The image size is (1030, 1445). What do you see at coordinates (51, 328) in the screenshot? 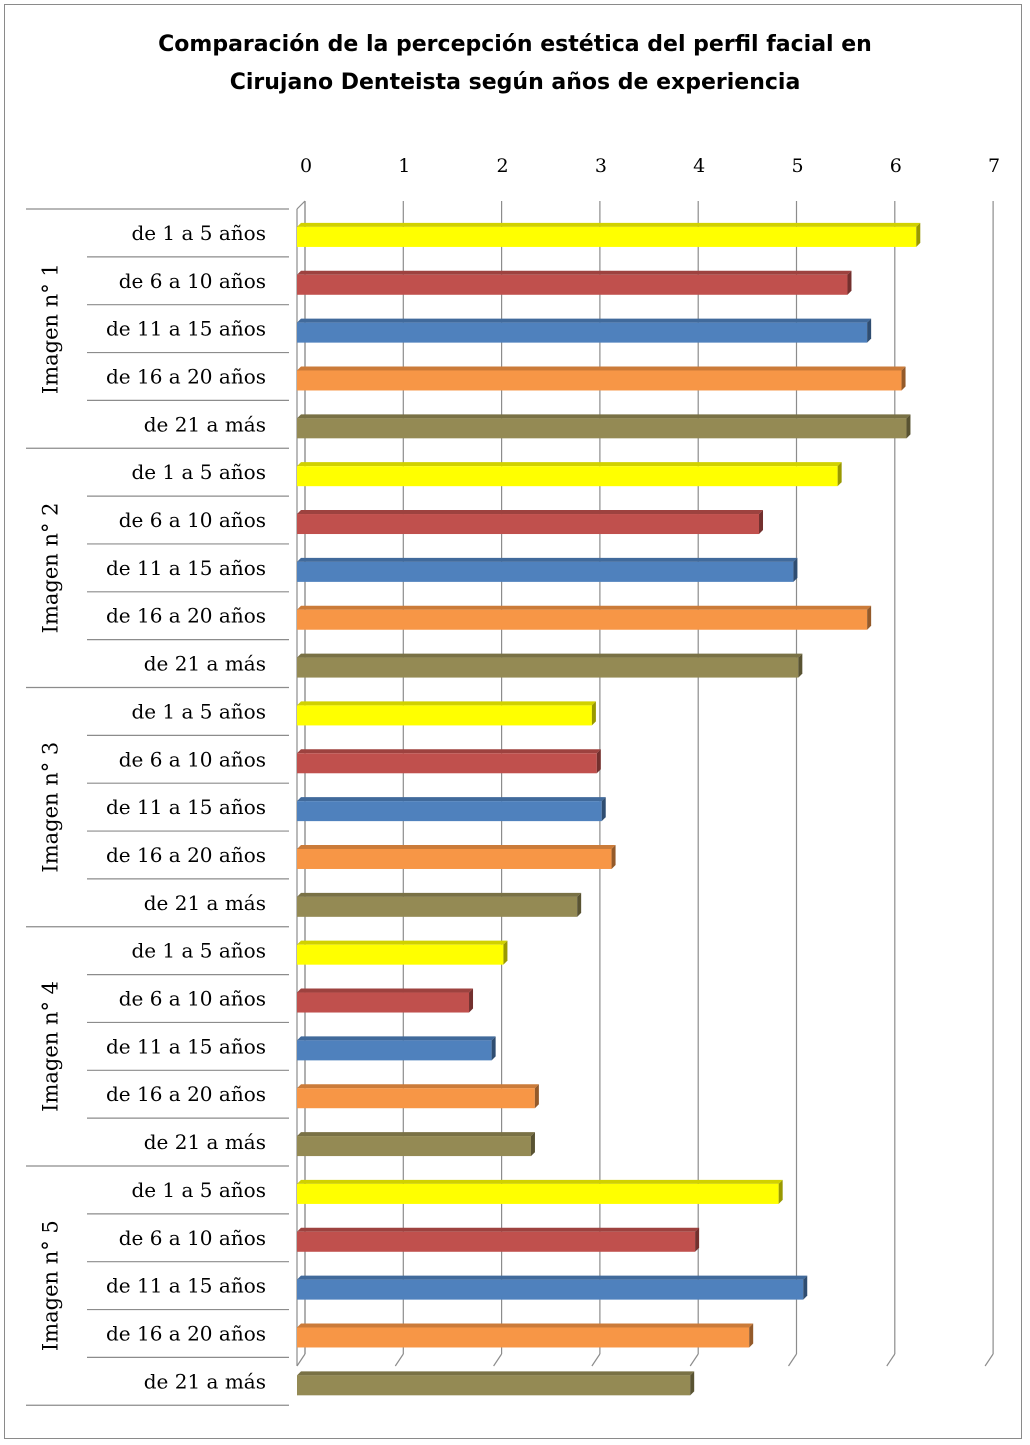
I see `group-label: Imagen n° 1` at bounding box center [51, 328].